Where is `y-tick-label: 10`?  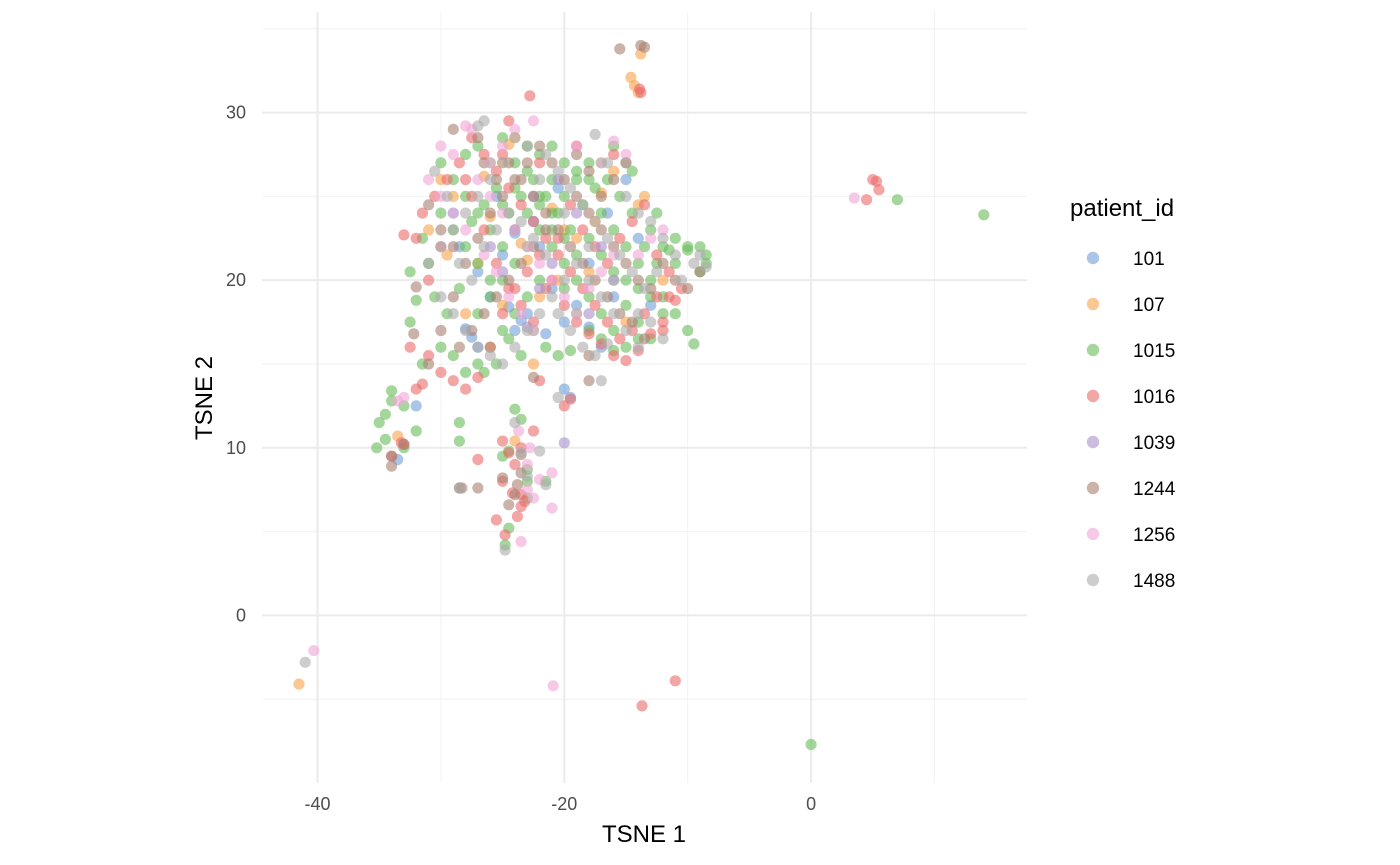 y-tick-label: 10 is located at coordinates (236, 448).